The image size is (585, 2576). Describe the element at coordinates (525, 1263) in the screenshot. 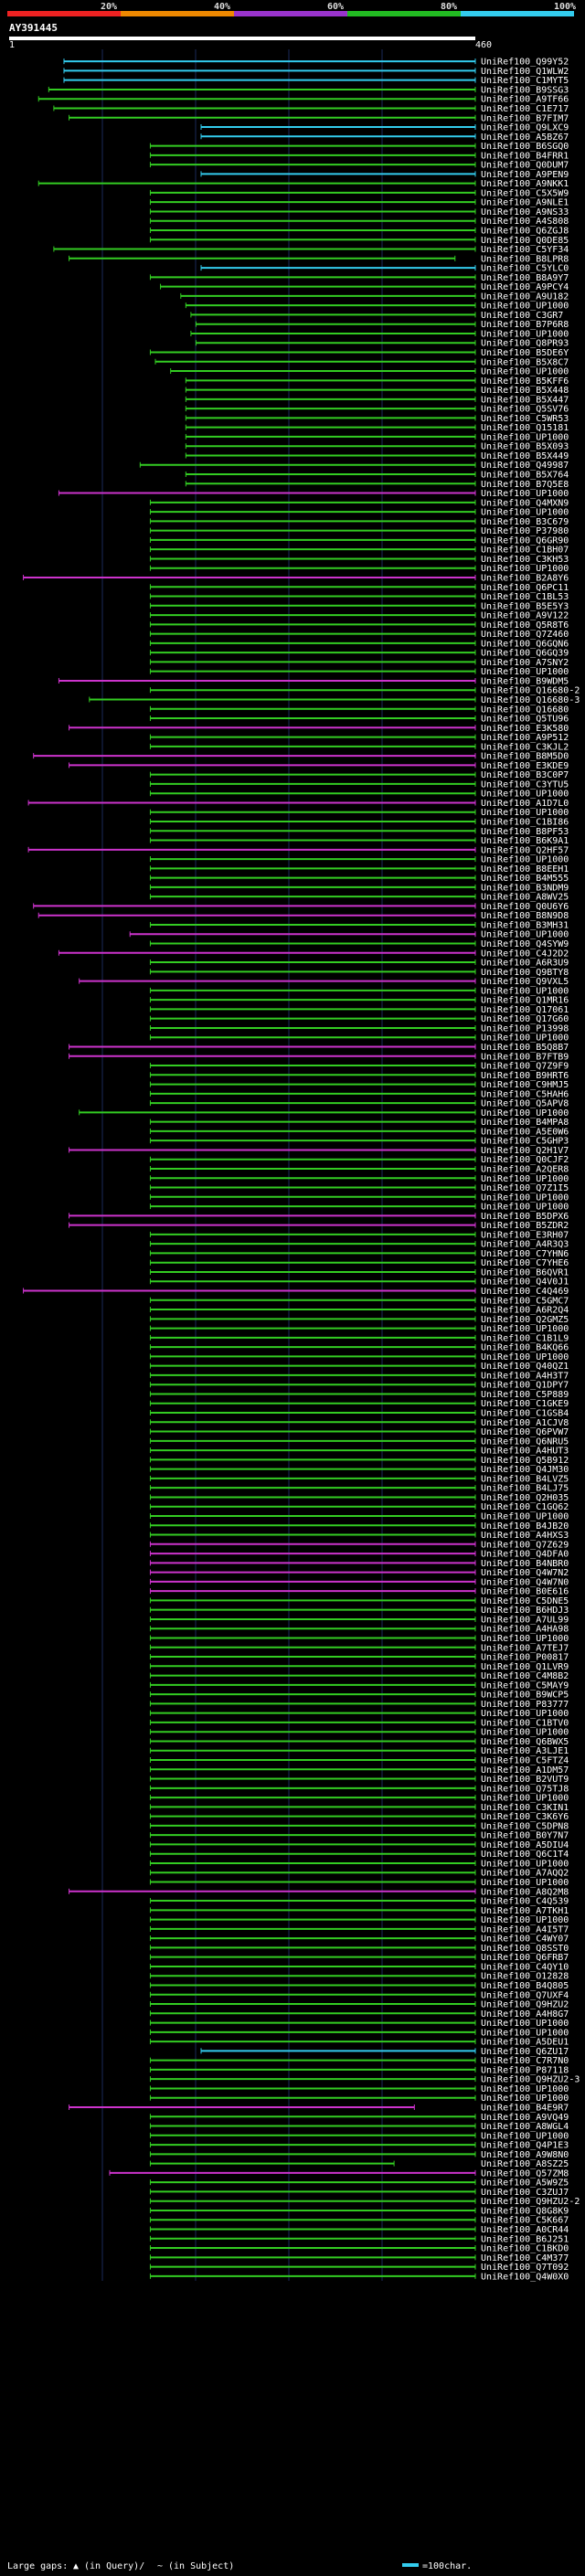

I see `hit-label: UniRef100_C7YHE6` at that location.